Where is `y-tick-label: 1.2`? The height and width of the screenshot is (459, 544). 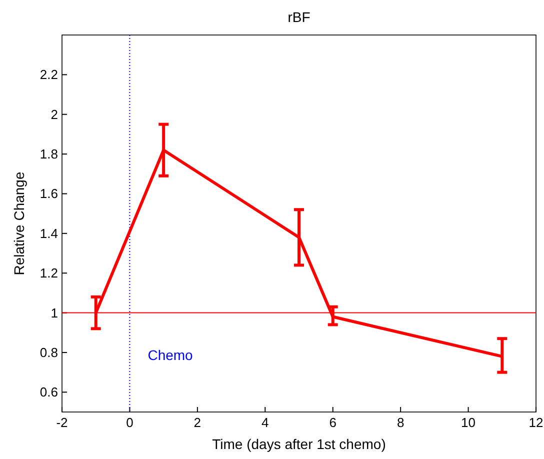
y-tick-label: 1.2 is located at coordinates (49, 273).